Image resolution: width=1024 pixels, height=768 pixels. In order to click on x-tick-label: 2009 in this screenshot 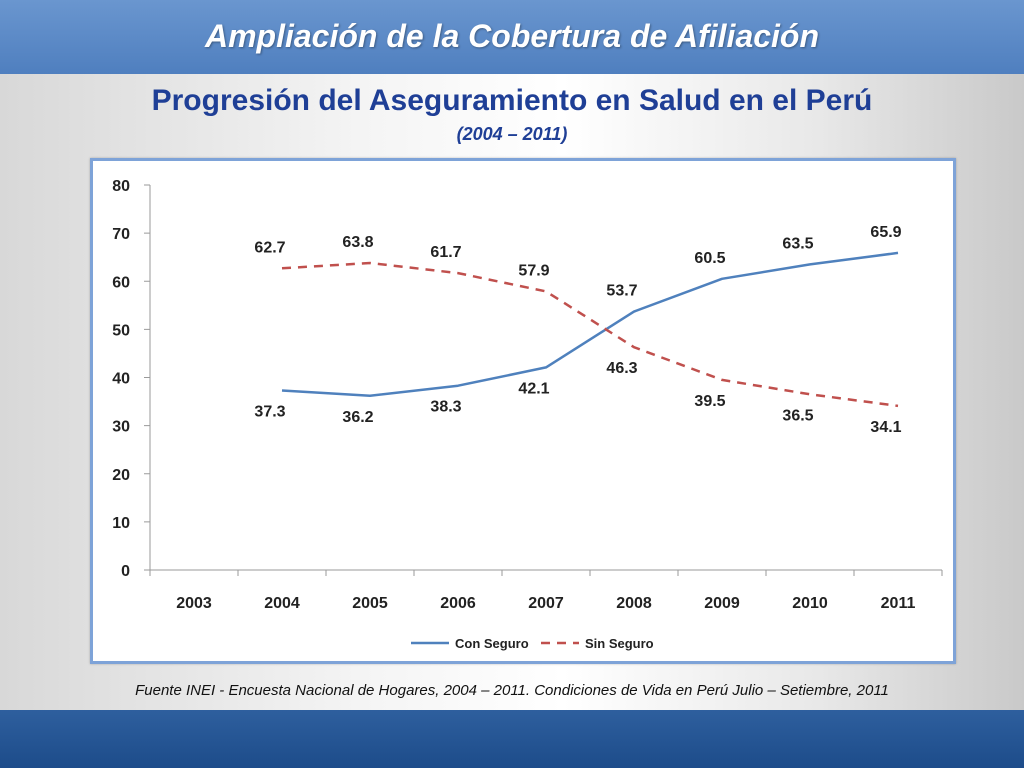, I will do `click(722, 603)`.